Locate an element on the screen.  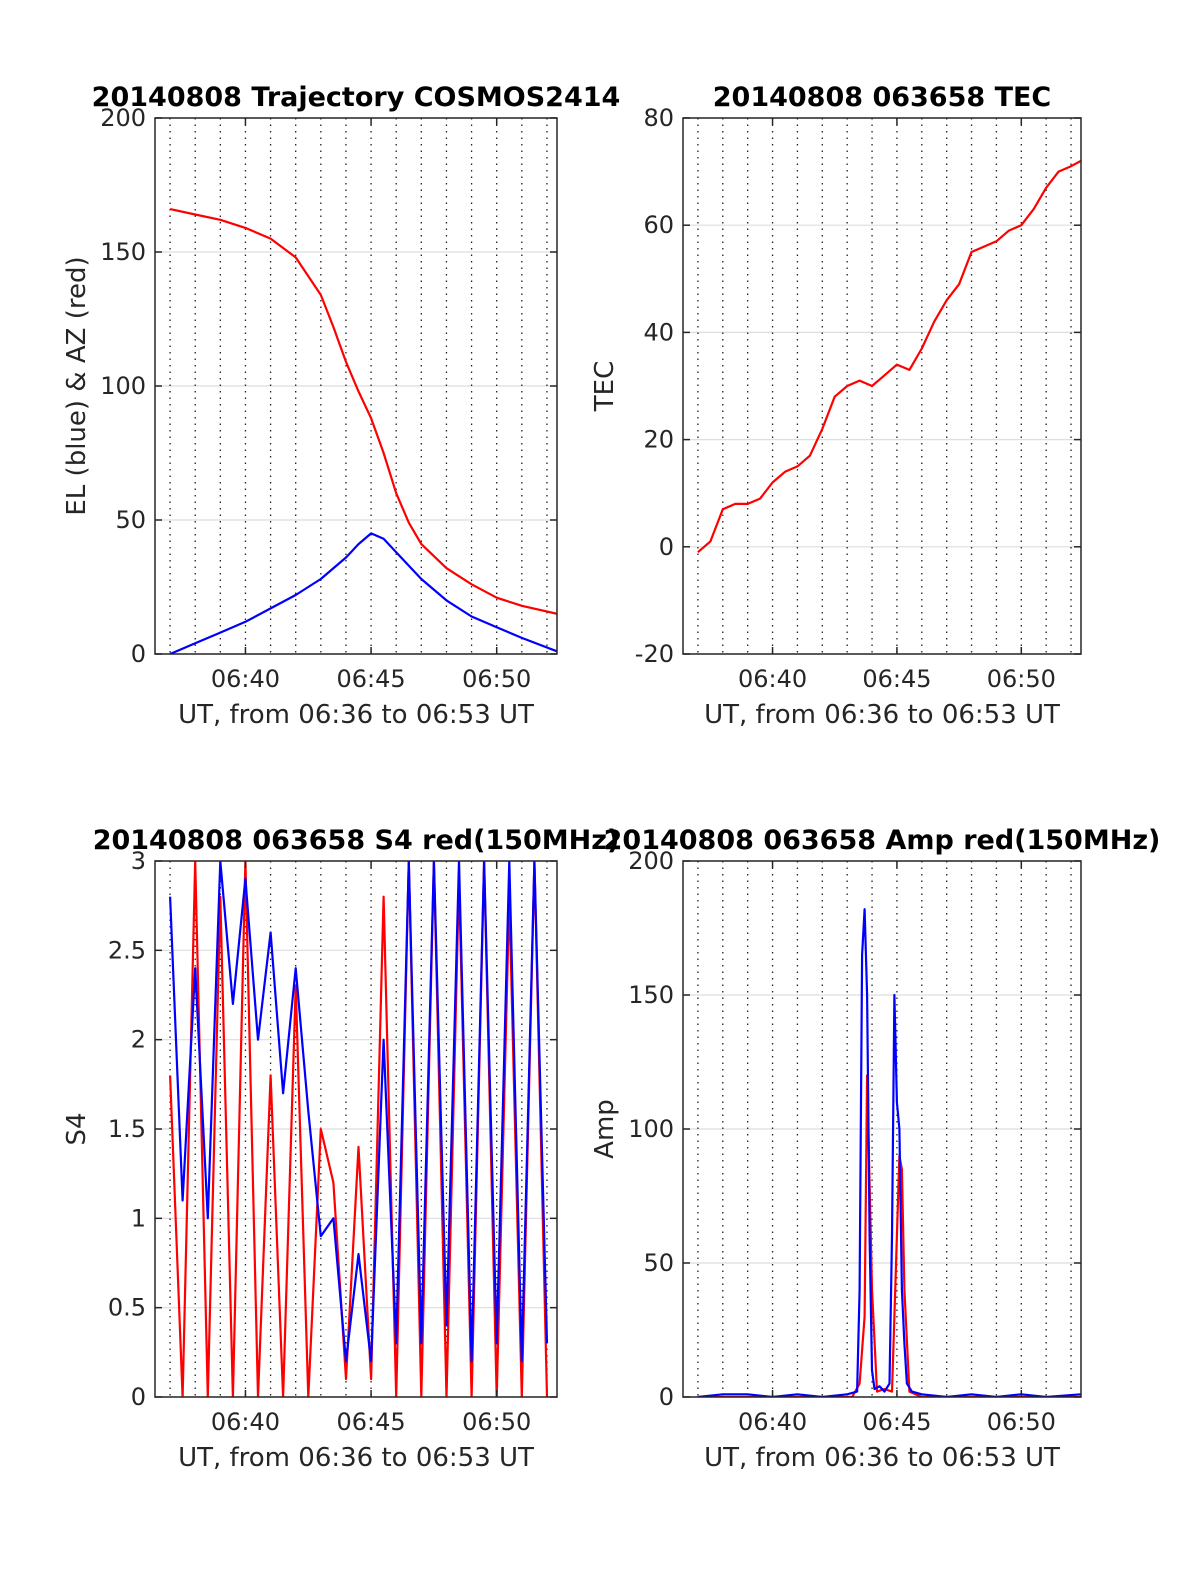
y-tick-label: 2 is located at coordinates (138, 1040).